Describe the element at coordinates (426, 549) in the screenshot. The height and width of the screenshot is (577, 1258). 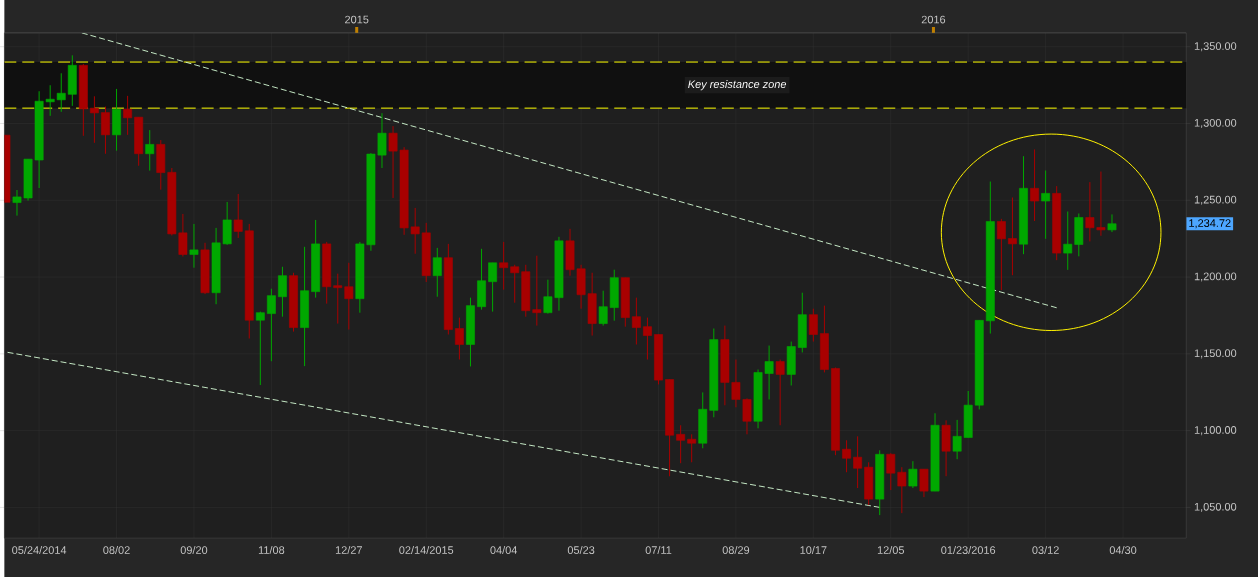
I see `x-tick-label: 02/14/2015` at that location.